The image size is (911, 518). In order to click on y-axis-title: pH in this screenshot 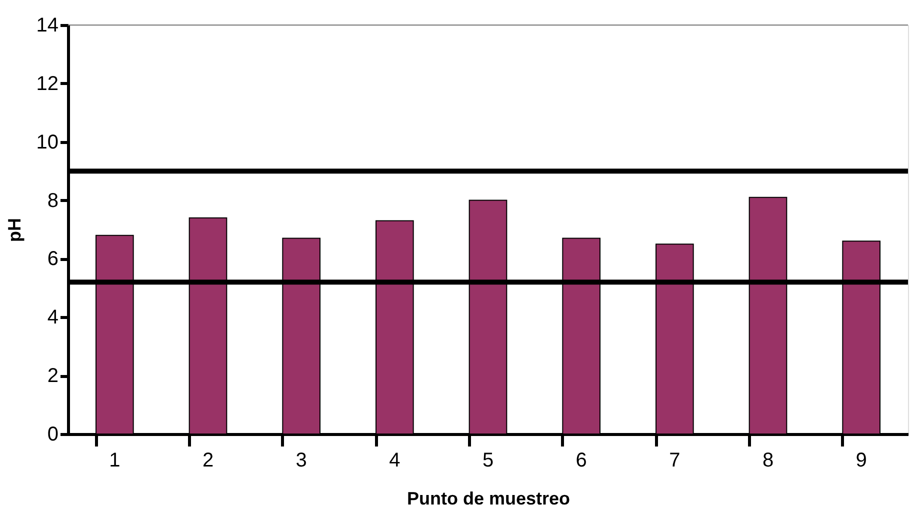, I will do `click(14, 230)`.